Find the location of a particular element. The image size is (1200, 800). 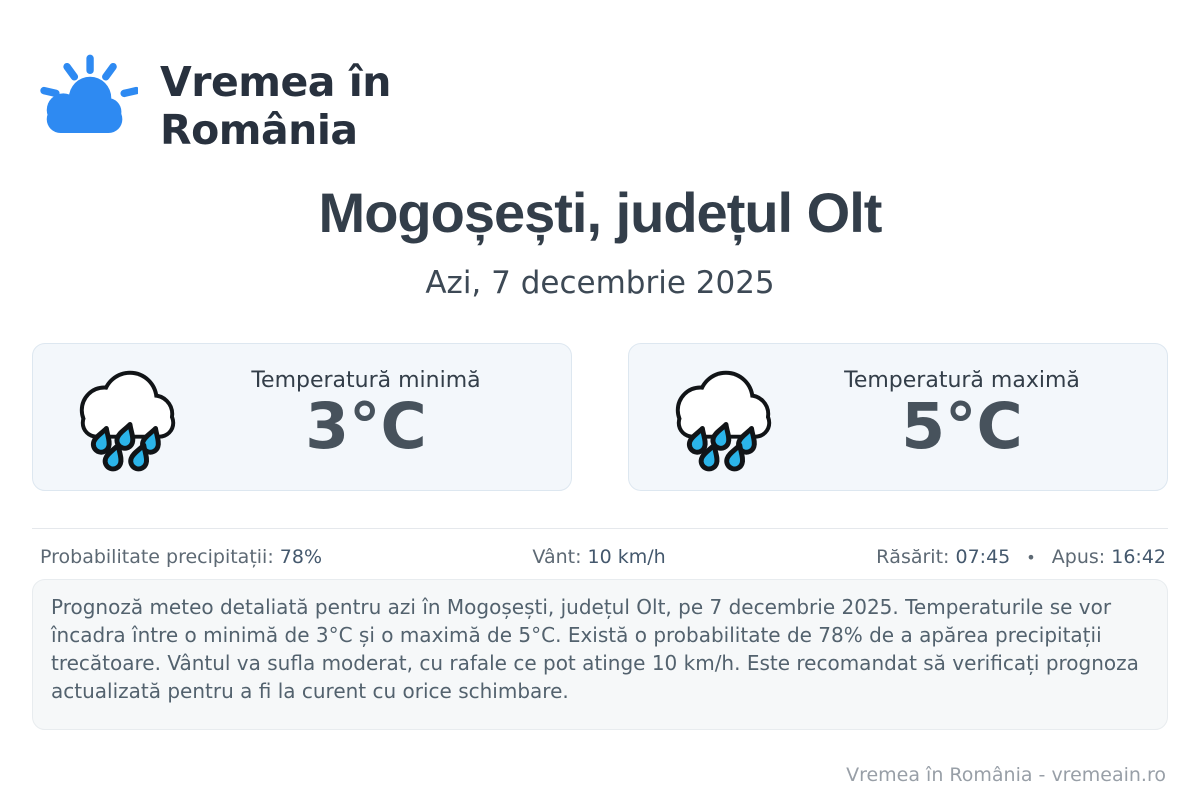

max-temperature-value: 5°C is located at coordinates (962, 427).